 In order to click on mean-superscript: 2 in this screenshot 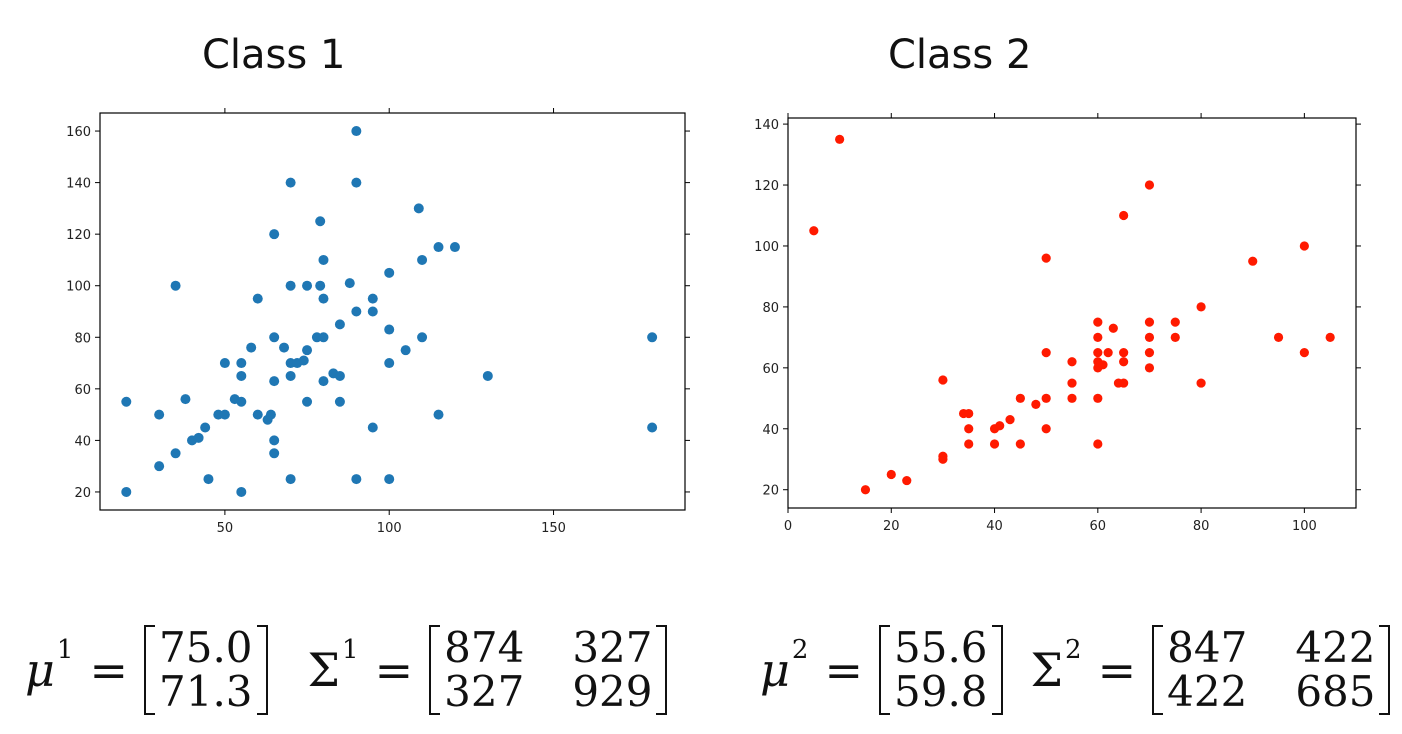, I will do `click(800, 650)`.